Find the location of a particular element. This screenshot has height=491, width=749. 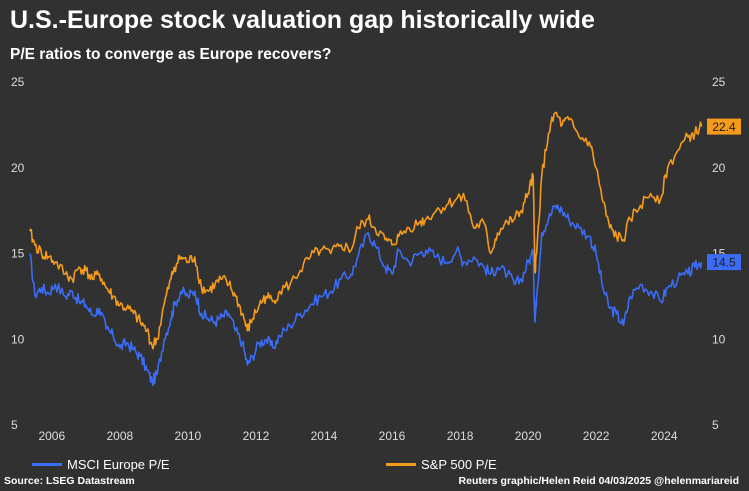

x-tick-label: 2022 is located at coordinates (596, 436).